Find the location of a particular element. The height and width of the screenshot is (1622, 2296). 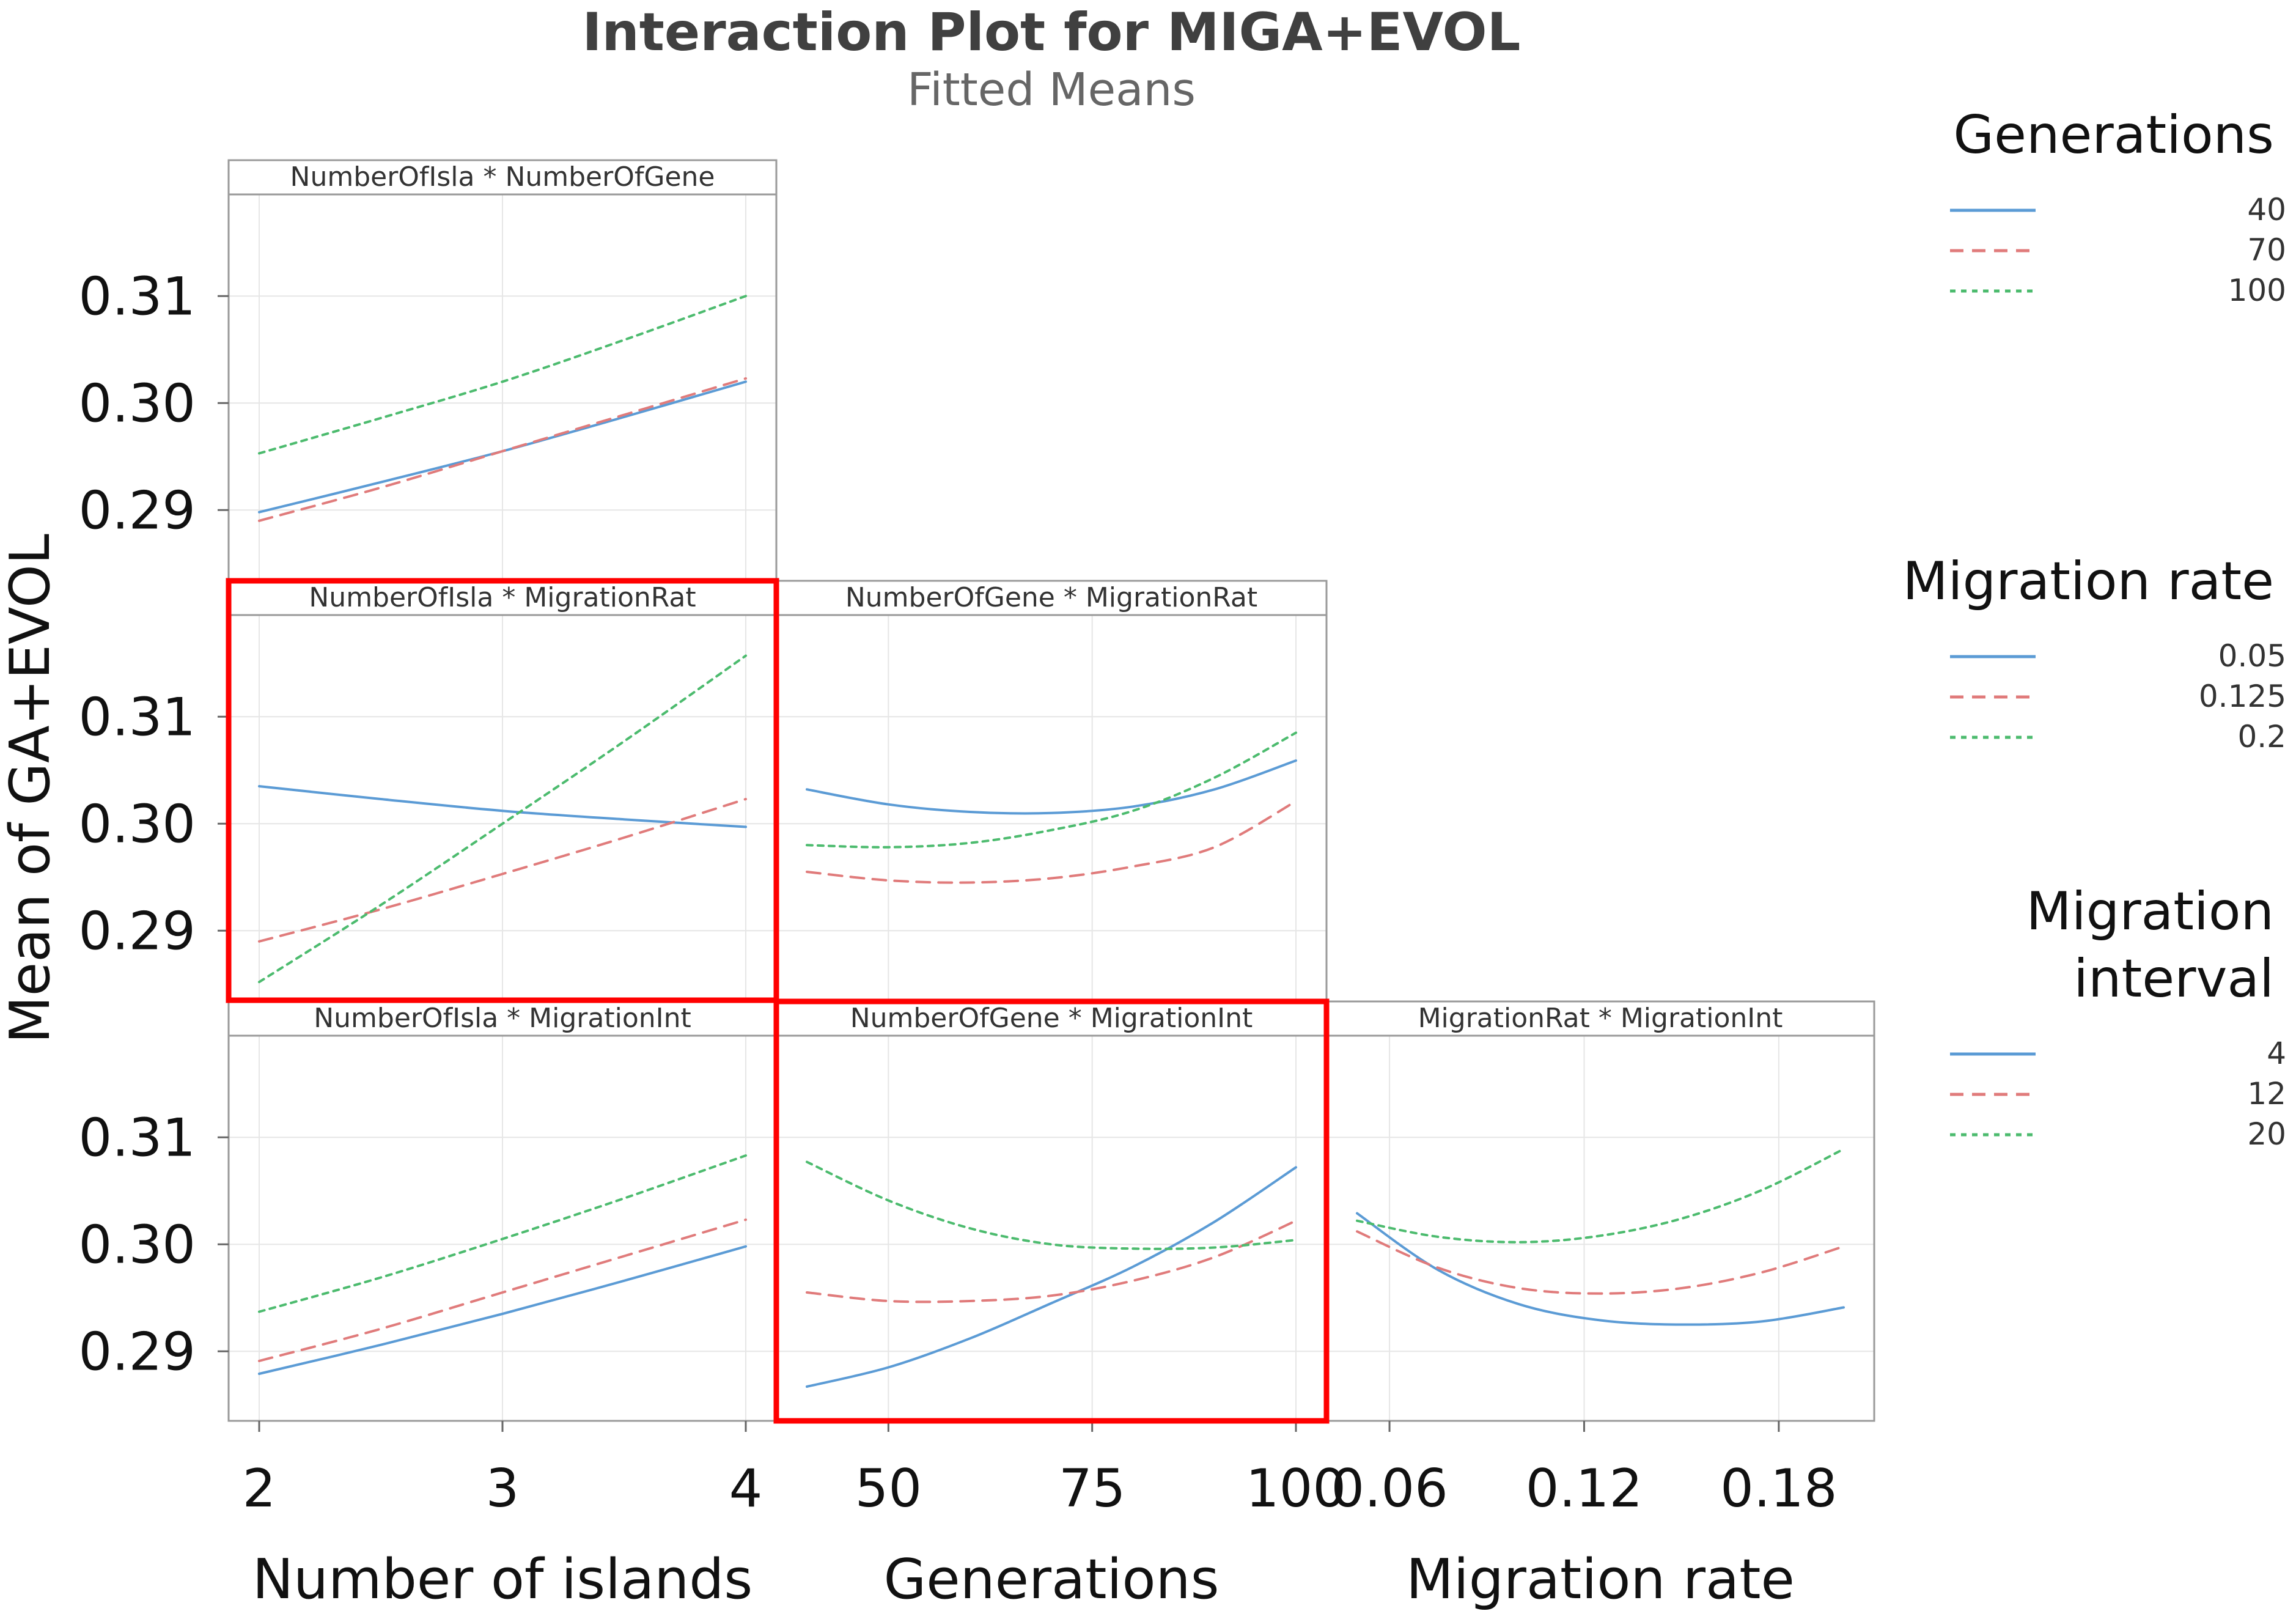

legend-entry-label: 4 is located at coordinates (2276, 1053).